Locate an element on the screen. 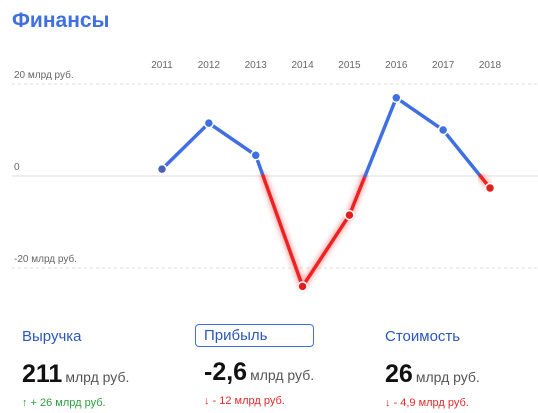  metric-profit-label: Прибыль is located at coordinates (255, 335).